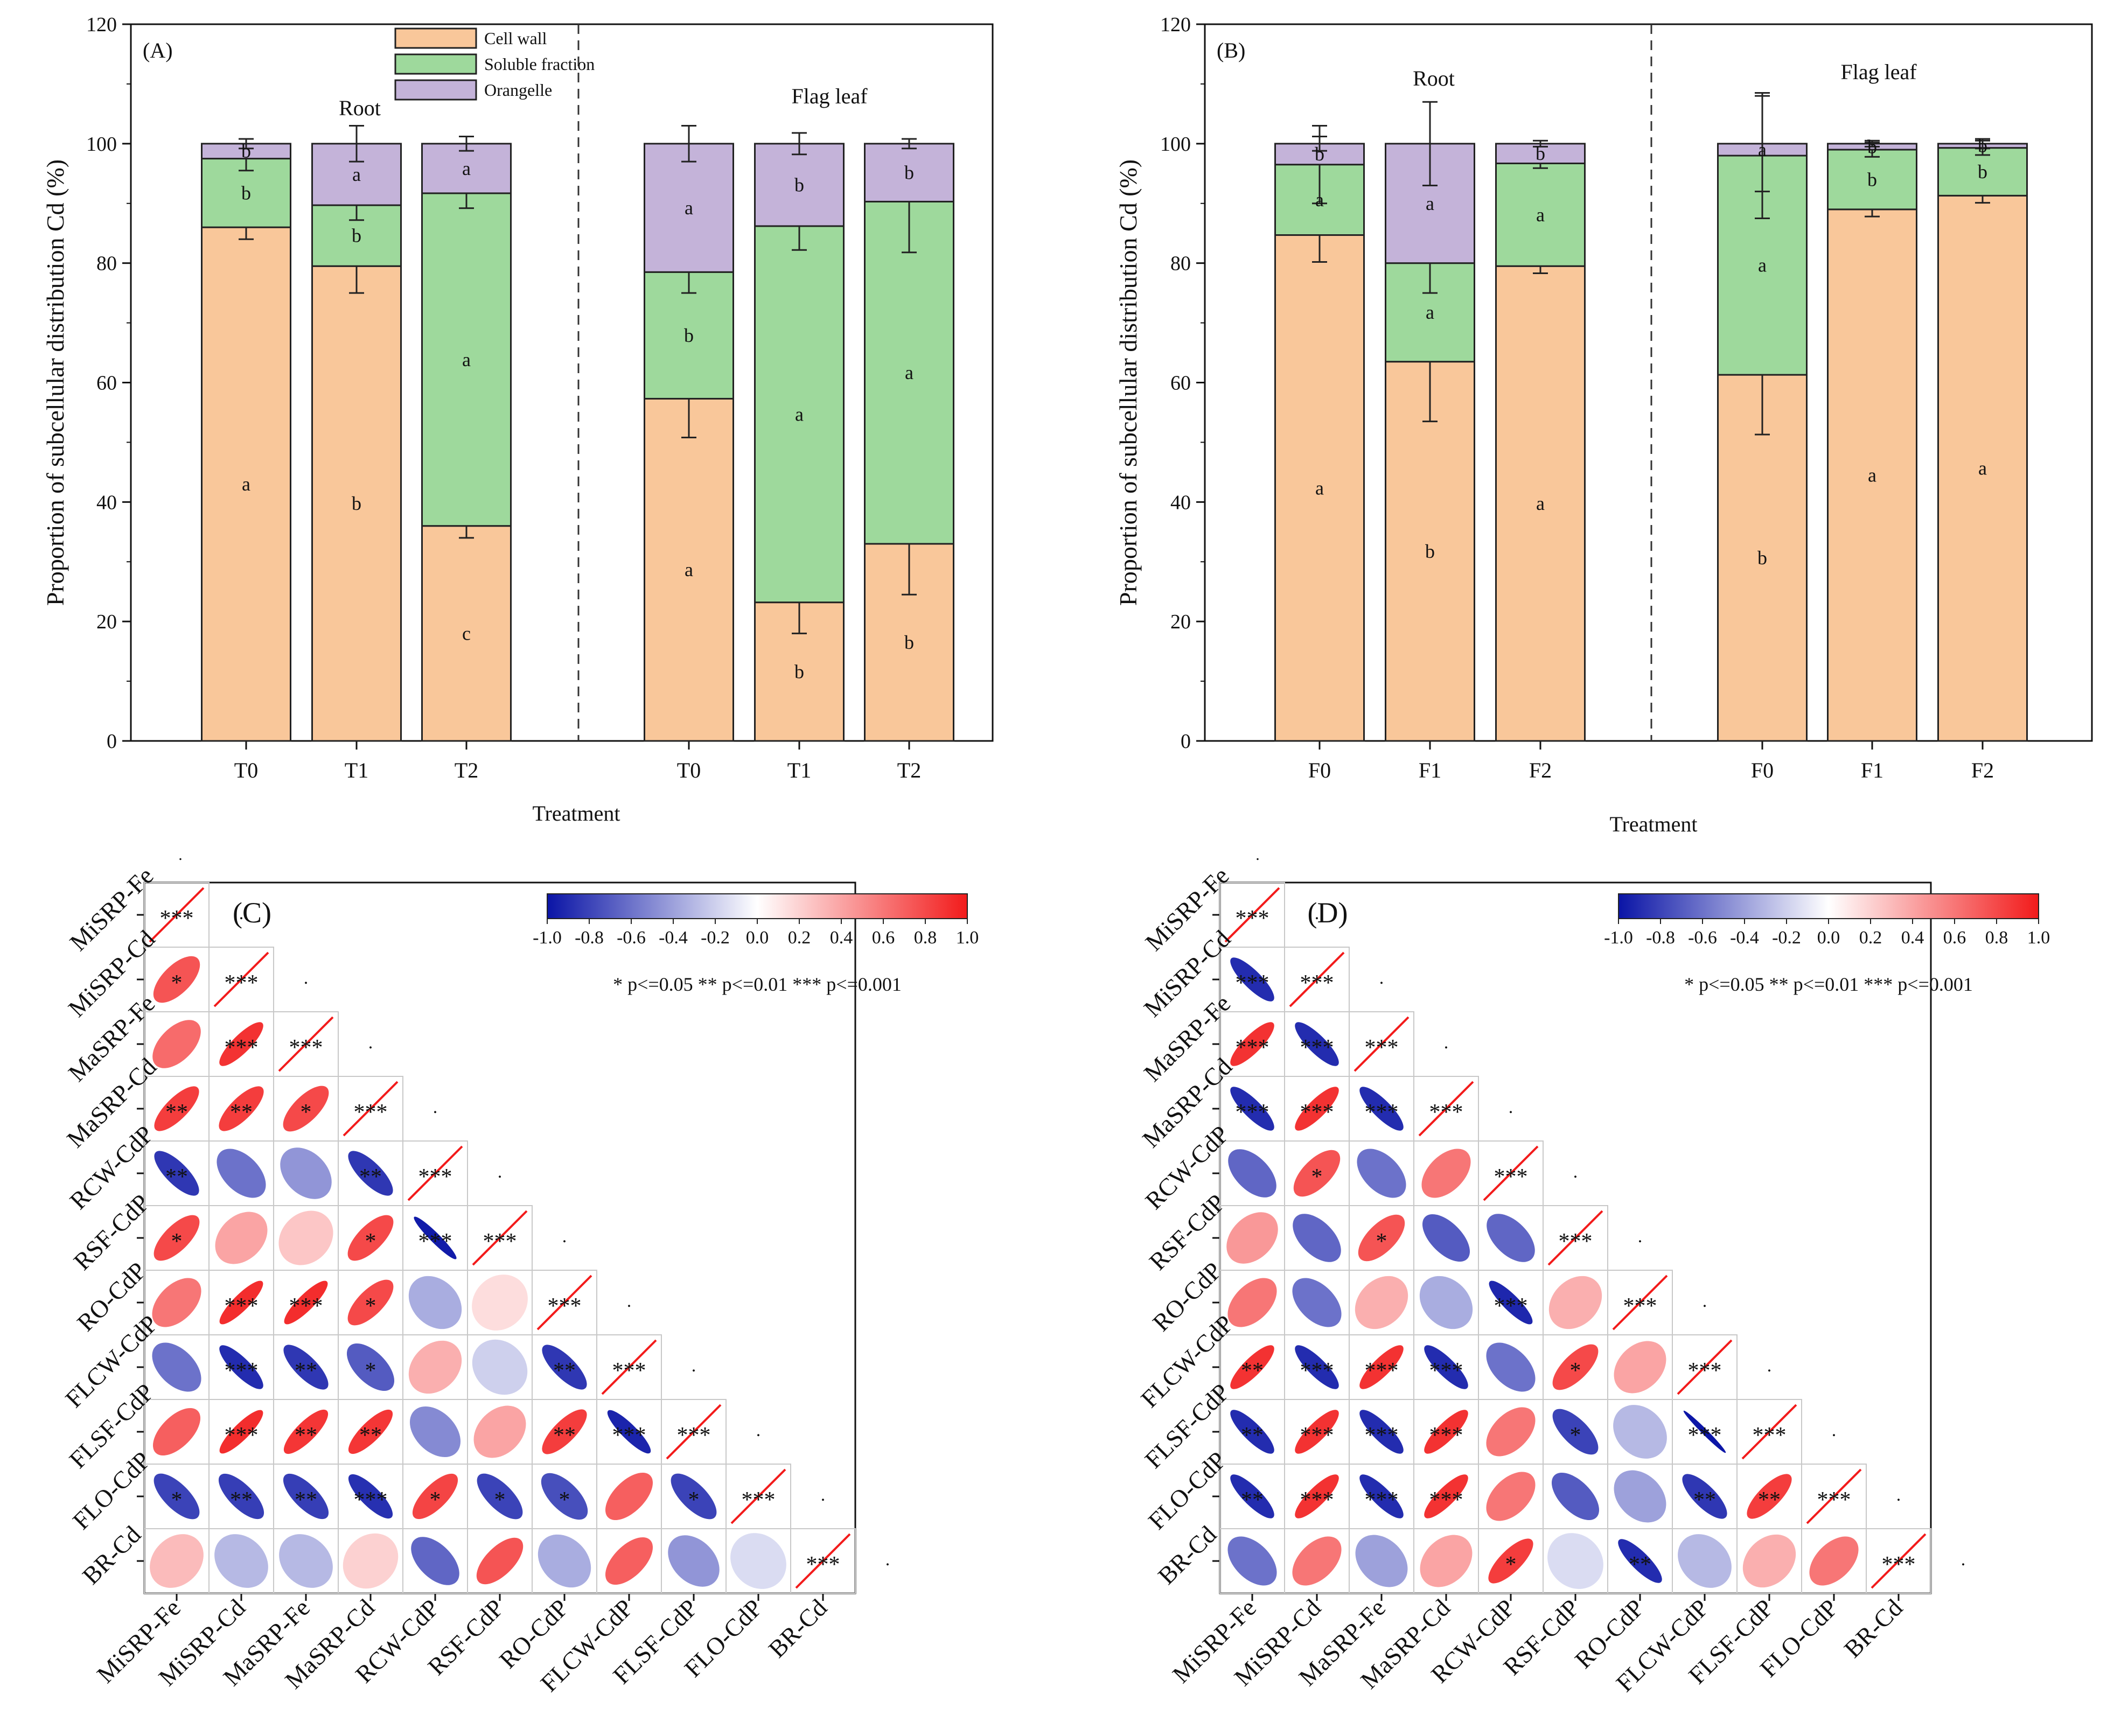  Describe the element at coordinates (1257, 855) in the screenshot. I see `stray-mark: .` at that location.